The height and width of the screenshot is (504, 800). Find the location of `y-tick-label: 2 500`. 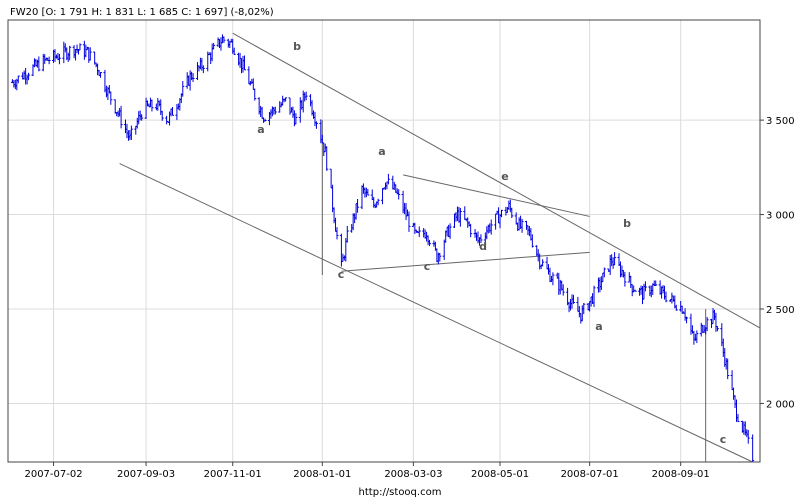

y-tick-label: 2 500 is located at coordinates (780, 310).